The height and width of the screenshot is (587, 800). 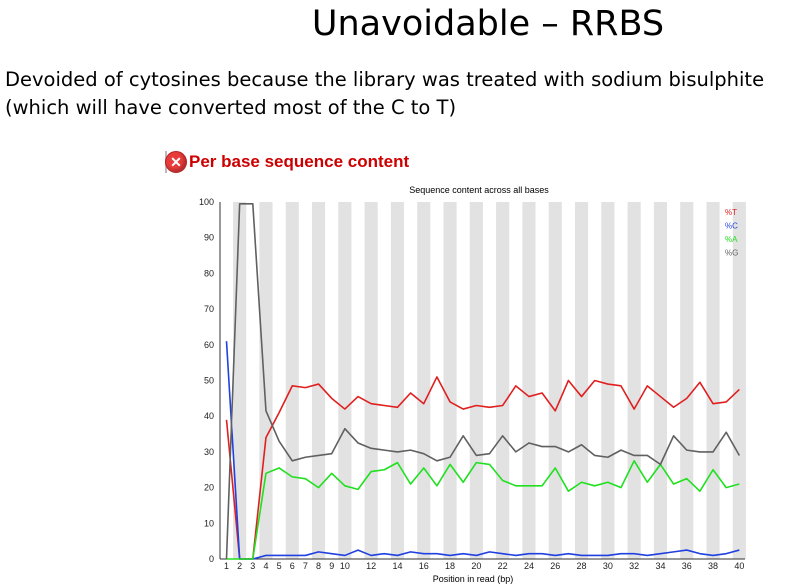 What do you see at coordinates (503, 566) in the screenshot?
I see `x-tick-label: 22` at bounding box center [503, 566].